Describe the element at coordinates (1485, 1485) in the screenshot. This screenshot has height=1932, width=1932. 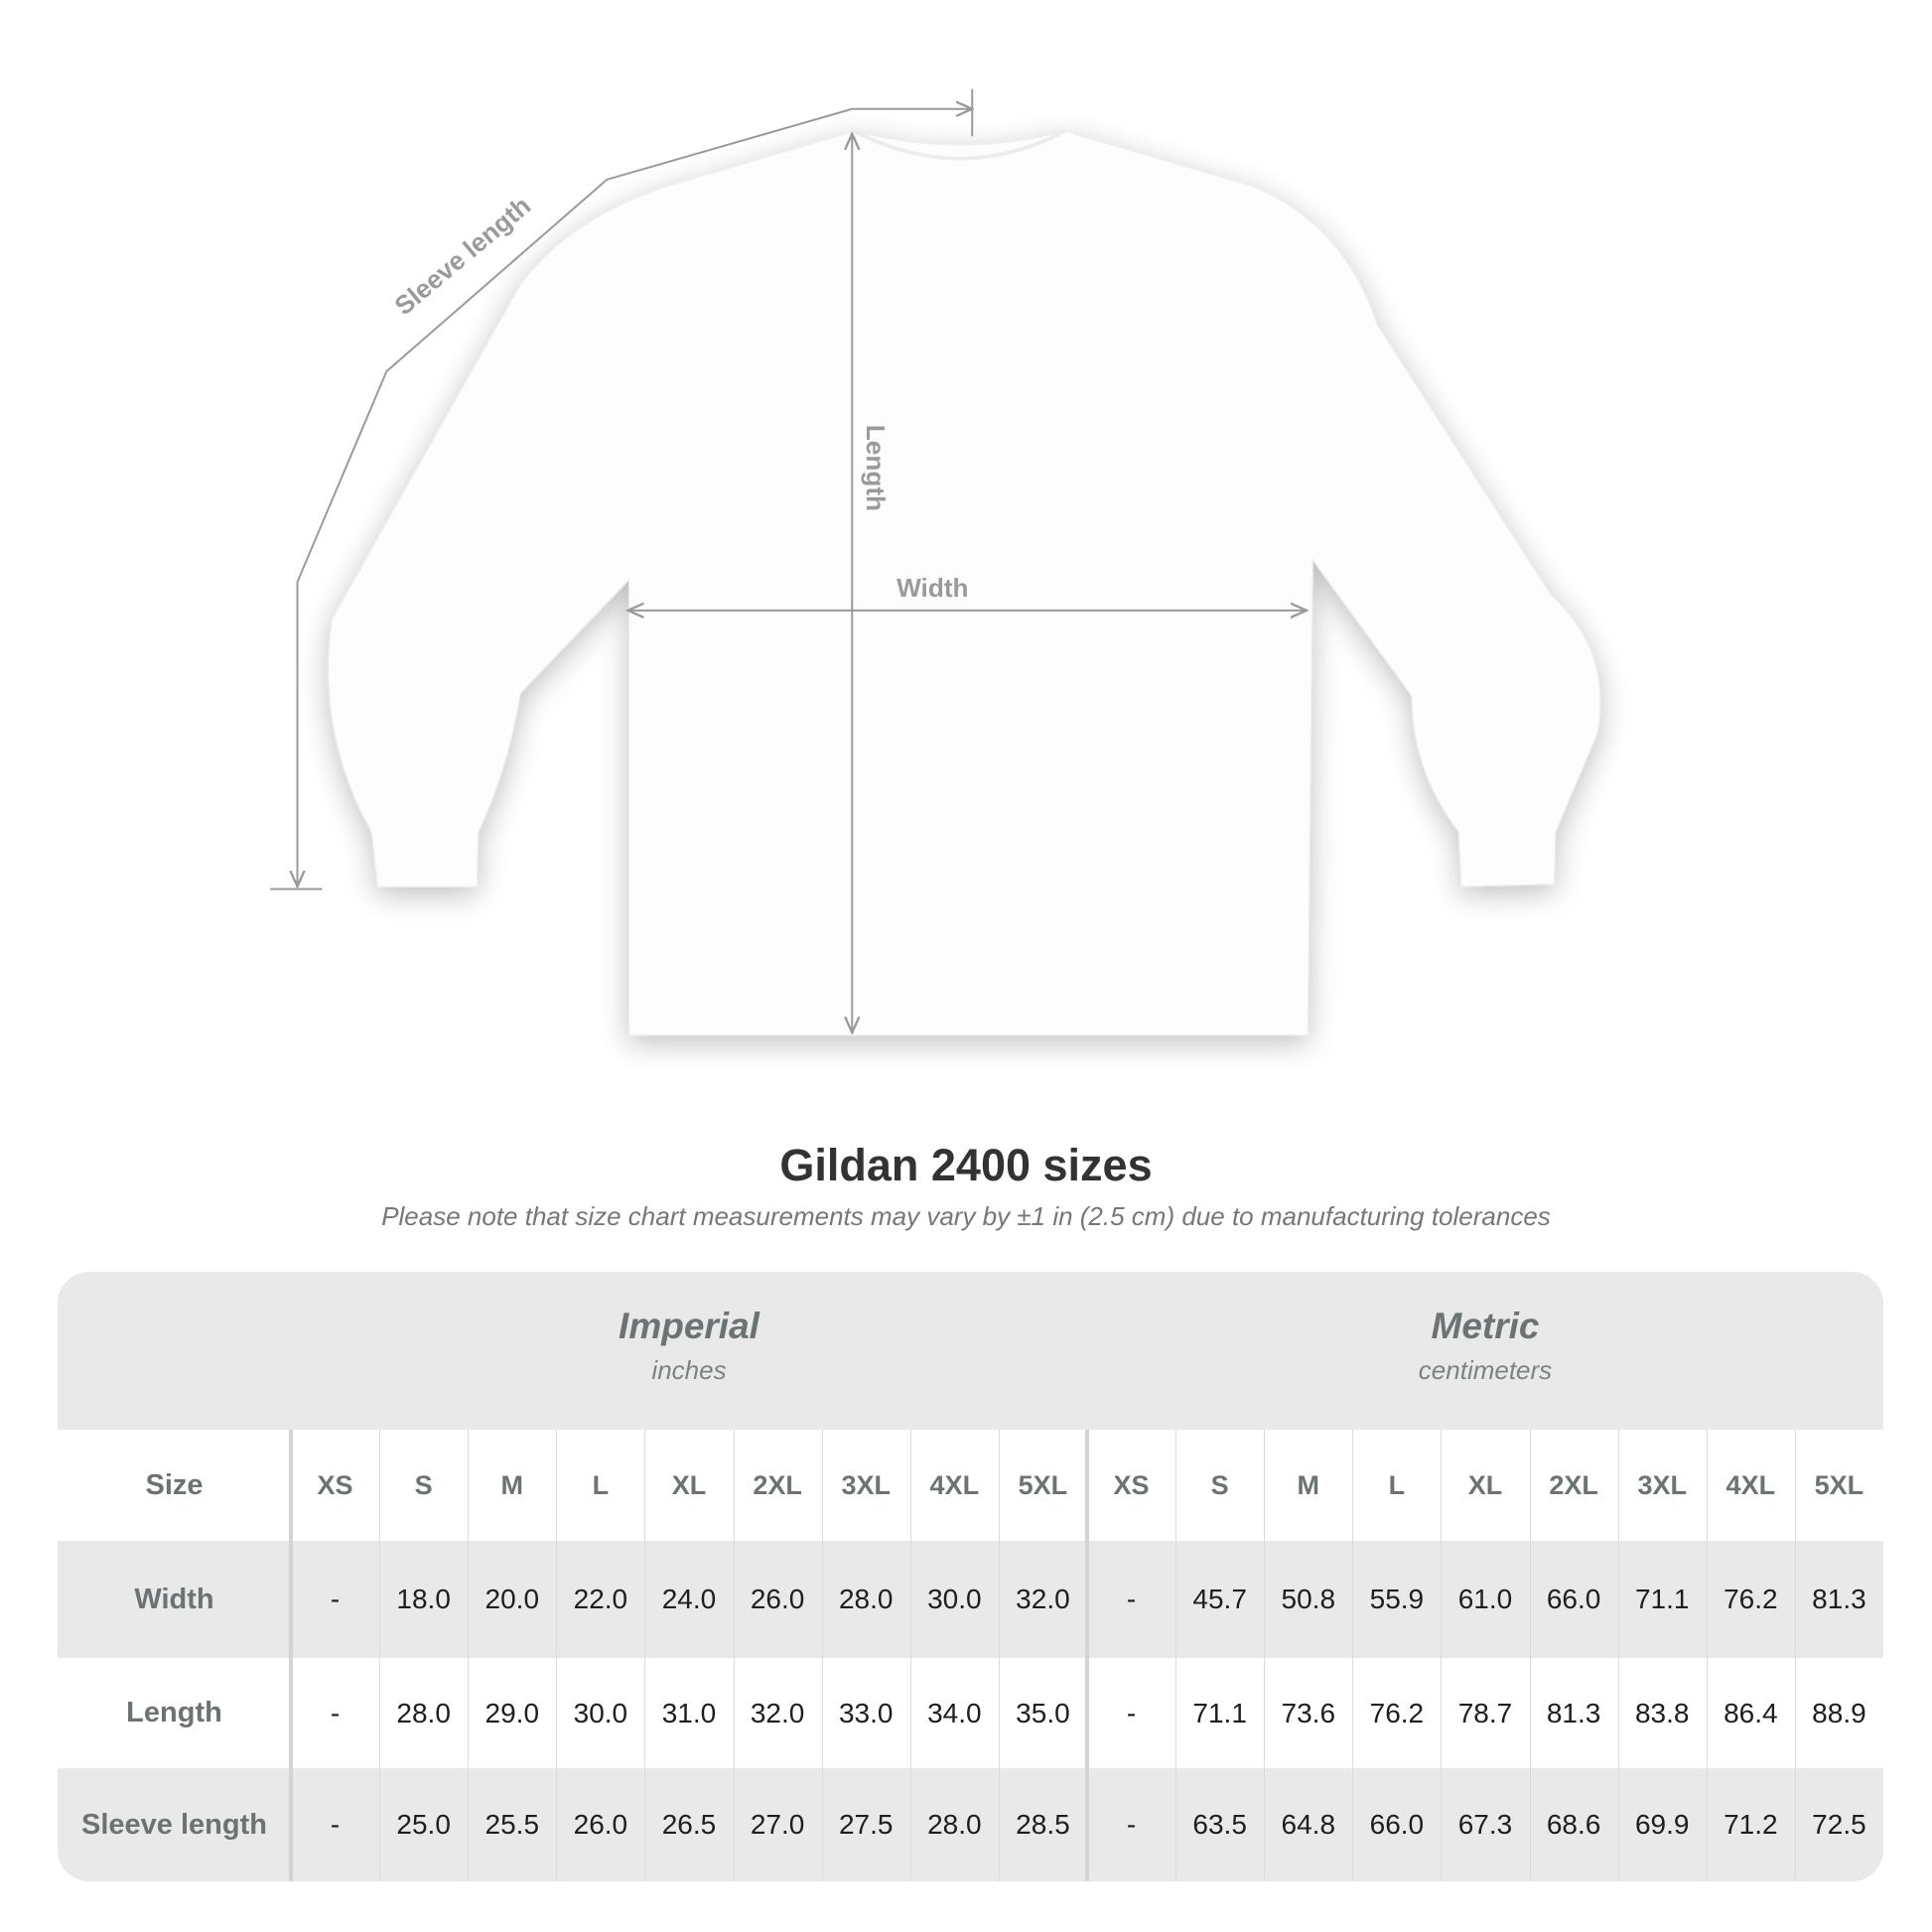
I see `metric-size-header: XL` at that location.